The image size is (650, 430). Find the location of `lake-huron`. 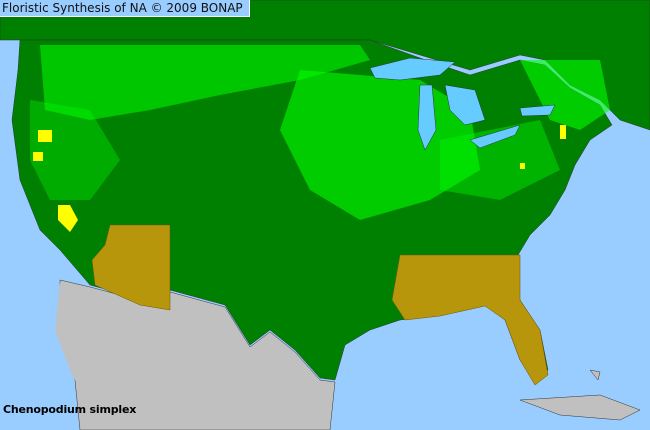

lake-huron is located at coordinates (465, 105).